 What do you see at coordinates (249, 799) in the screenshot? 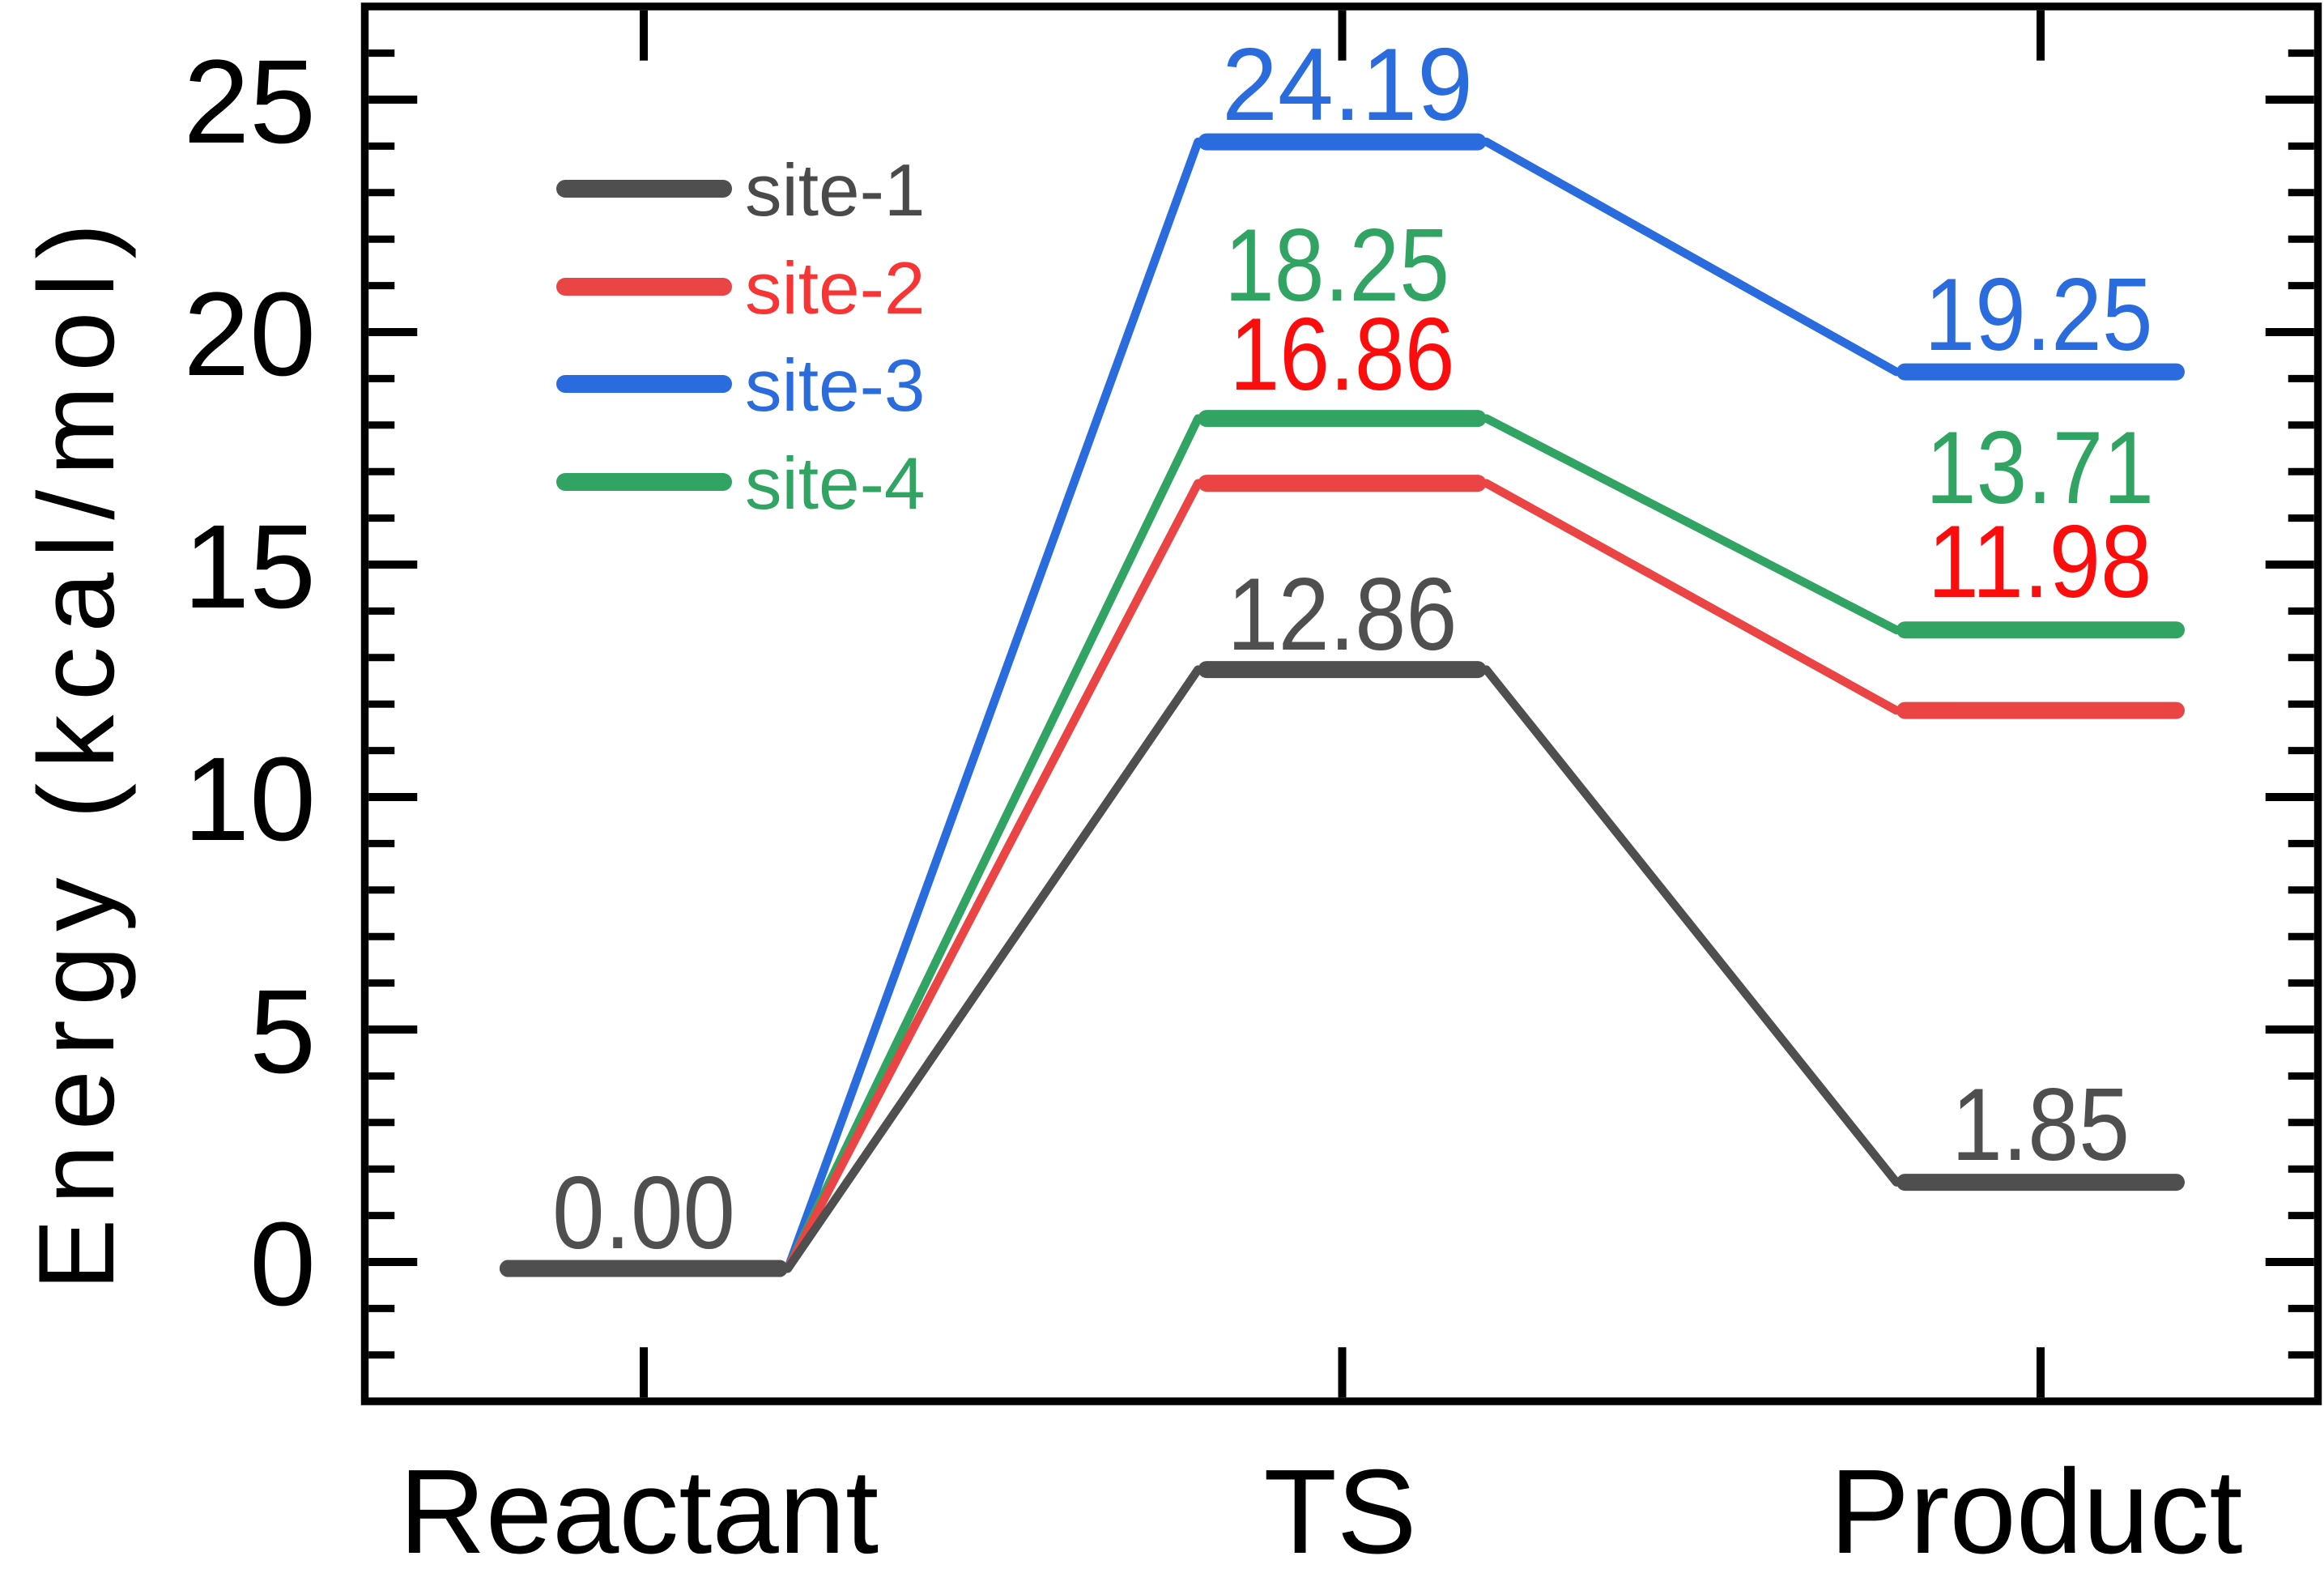
I see `svg-text: 10` at bounding box center [249, 799].